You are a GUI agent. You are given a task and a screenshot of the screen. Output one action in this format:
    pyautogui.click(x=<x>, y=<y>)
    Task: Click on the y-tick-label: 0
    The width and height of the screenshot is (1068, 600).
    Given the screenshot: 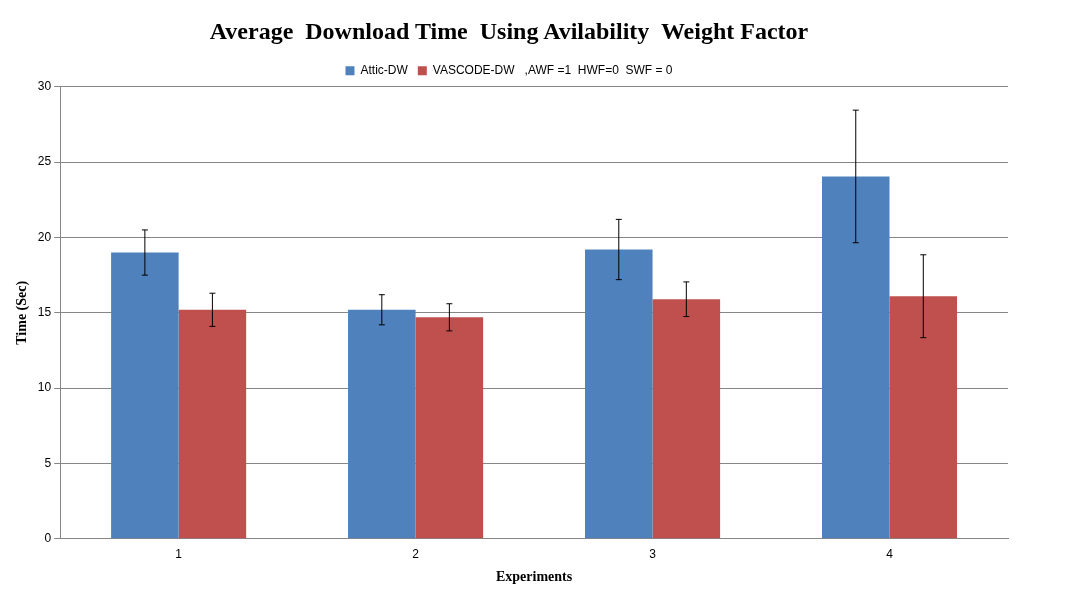 What is the action you would take?
    pyautogui.click(x=48, y=538)
    